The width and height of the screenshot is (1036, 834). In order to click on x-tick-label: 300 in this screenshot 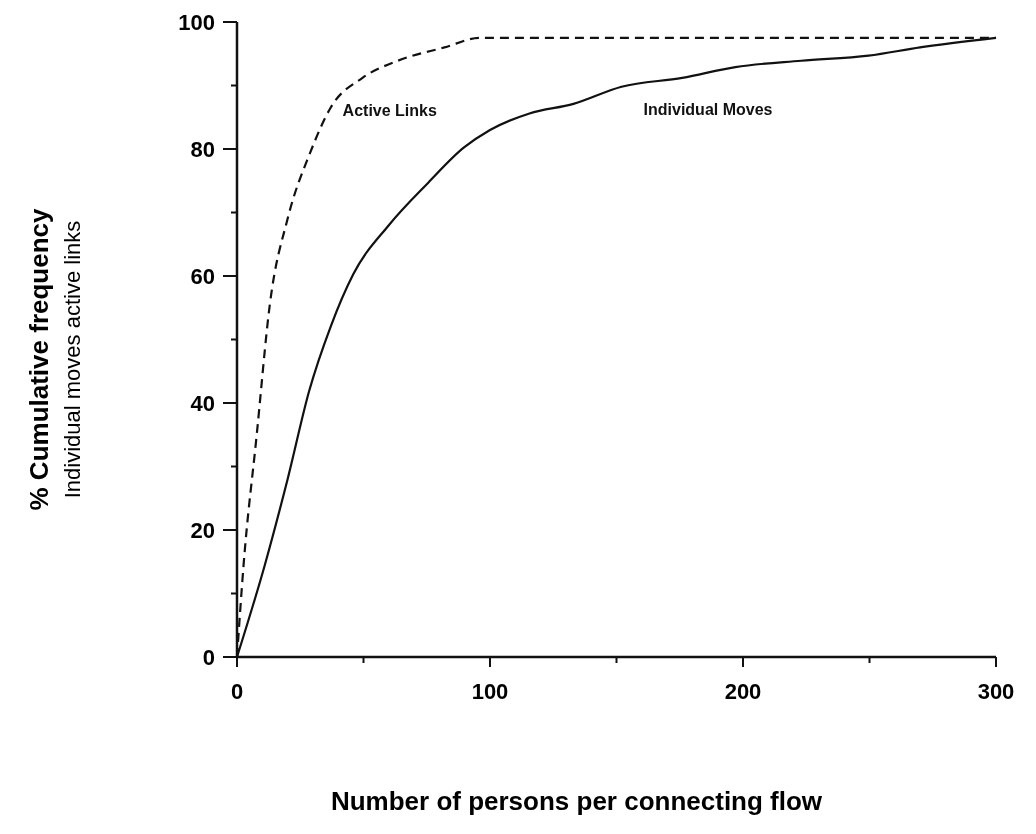, I will do `click(996, 691)`.